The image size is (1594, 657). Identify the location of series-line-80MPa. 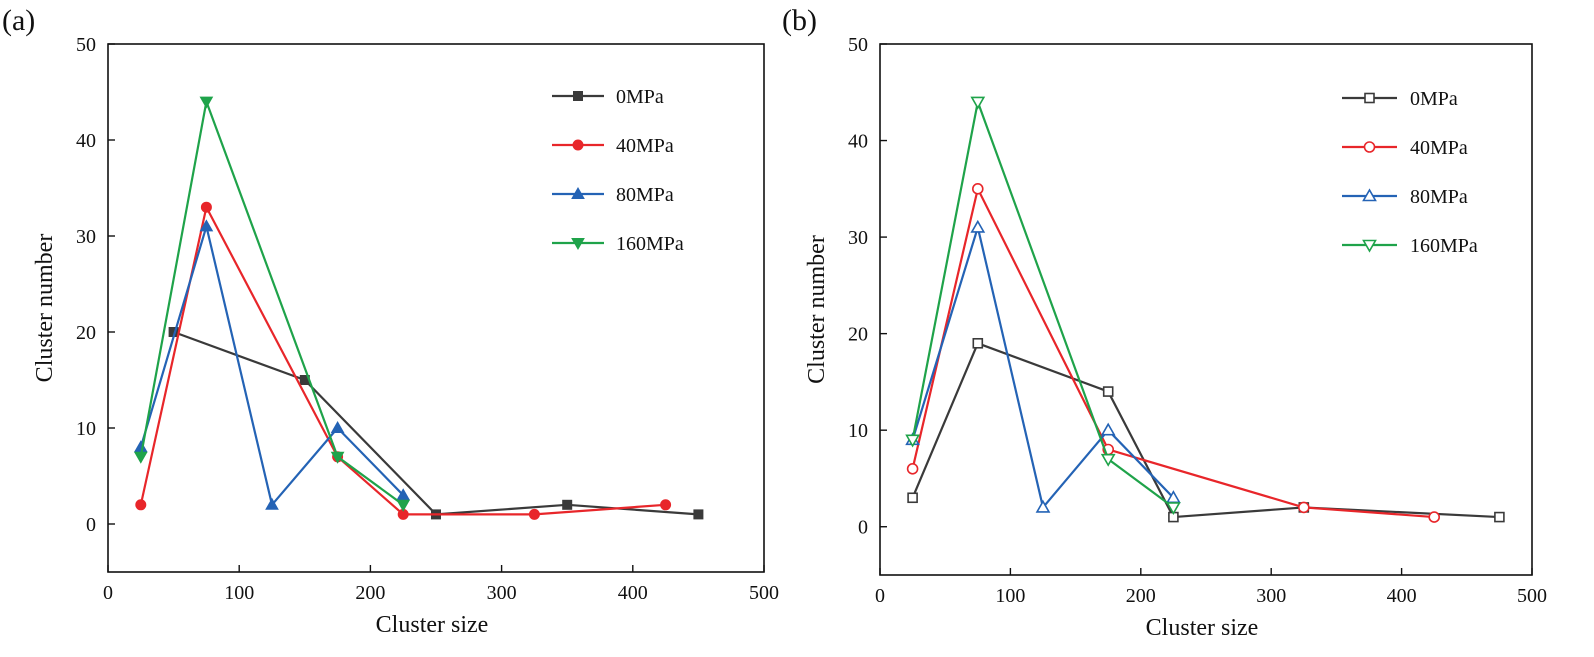
(271, 365).